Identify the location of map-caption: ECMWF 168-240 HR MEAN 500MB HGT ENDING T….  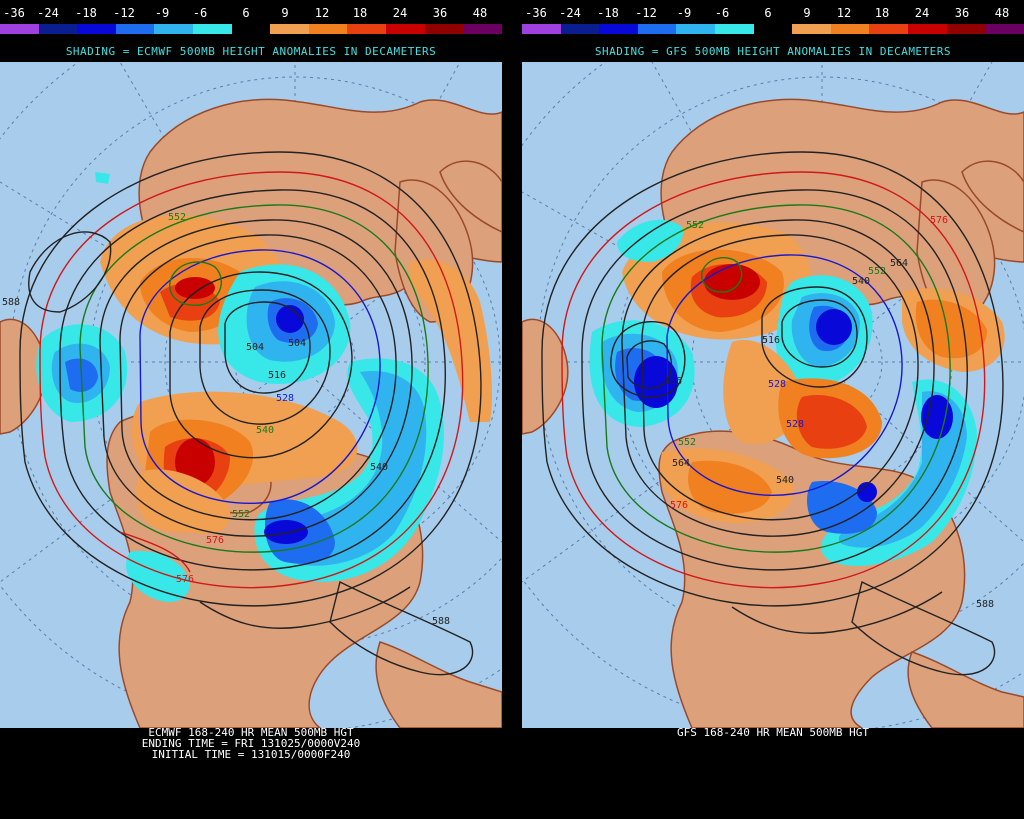
(251, 743).